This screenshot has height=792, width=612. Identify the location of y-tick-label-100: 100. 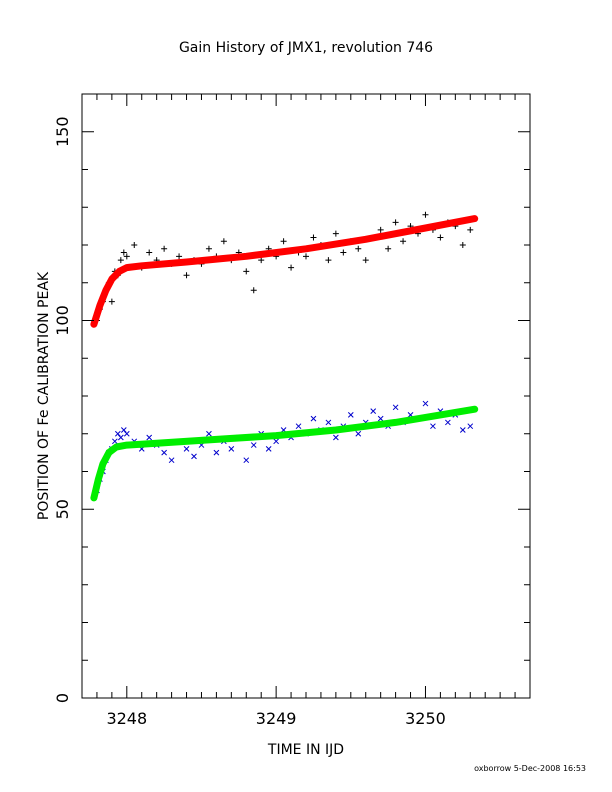
(62, 320).